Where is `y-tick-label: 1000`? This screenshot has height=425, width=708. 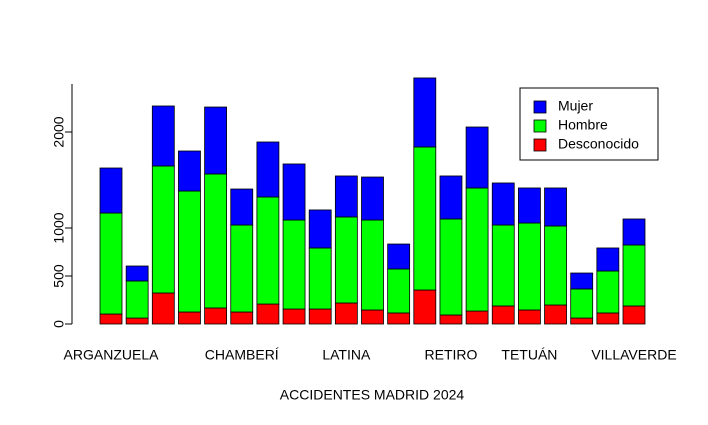
y-tick-label: 1000 is located at coordinates (59, 227).